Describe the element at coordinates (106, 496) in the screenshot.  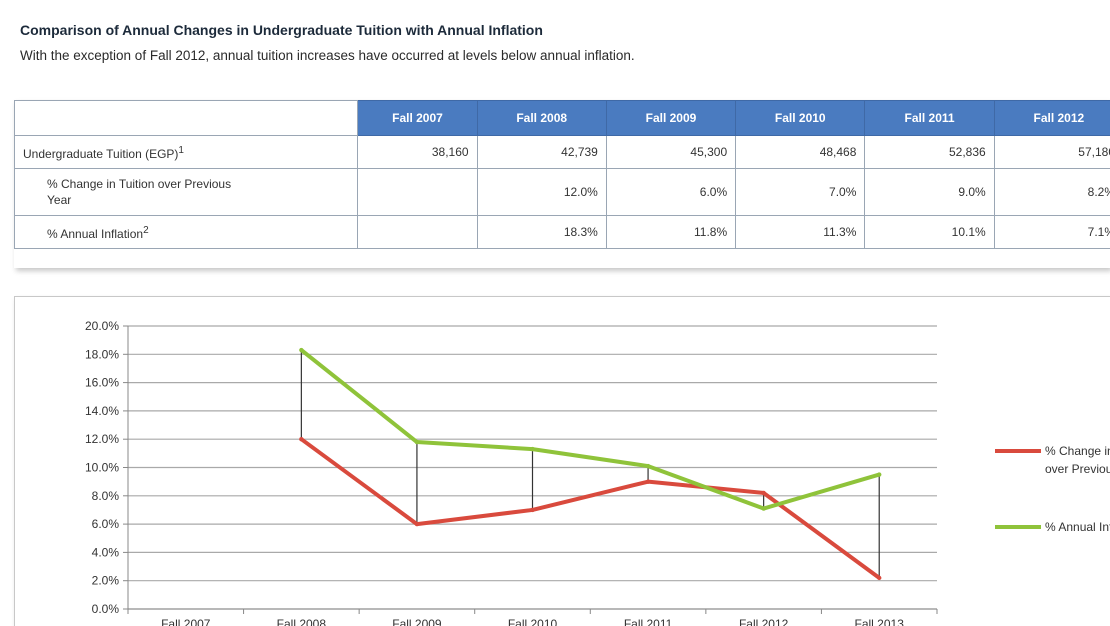
I see `y-tick-label: 8.0%` at that location.